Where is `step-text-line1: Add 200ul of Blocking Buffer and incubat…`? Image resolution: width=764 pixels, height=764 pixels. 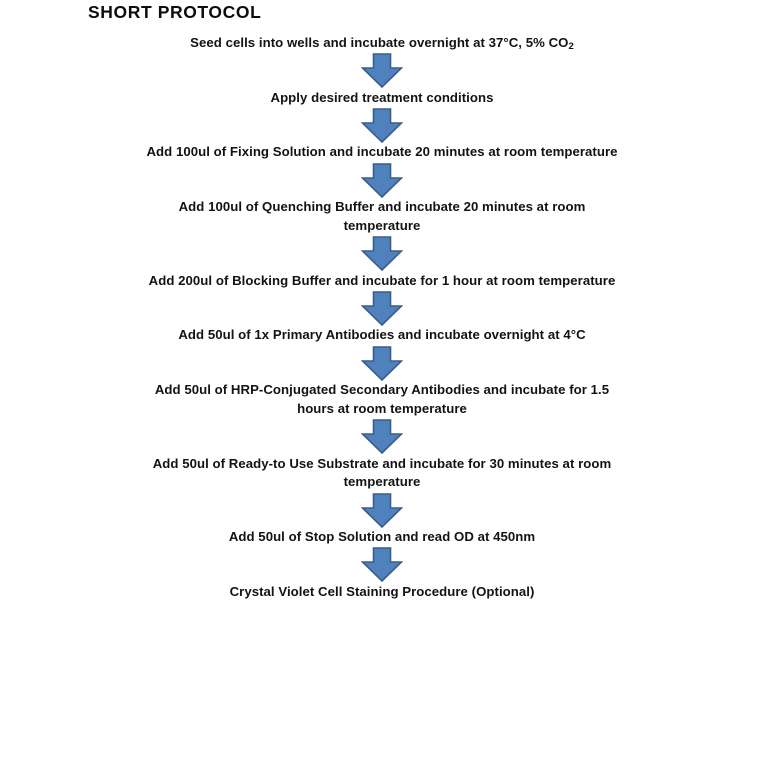
step-text-line1: Add 200ul of Blocking Buffer and incubat… is located at coordinates (382, 280).